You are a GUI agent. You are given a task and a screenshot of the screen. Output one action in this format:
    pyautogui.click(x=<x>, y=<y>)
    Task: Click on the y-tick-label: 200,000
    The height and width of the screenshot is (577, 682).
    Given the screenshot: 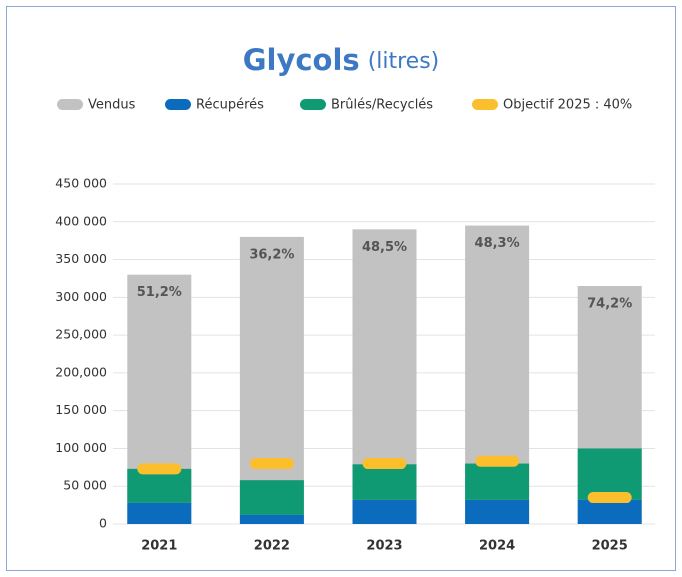 What is the action you would take?
    pyautogui.click(x=81, y=371)
    